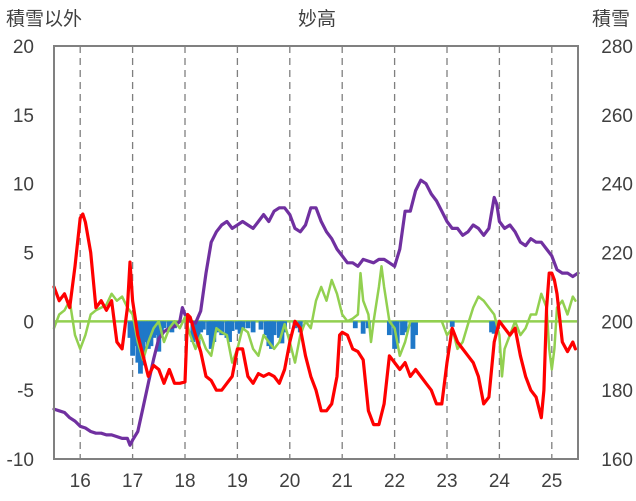 This screenshot has width=636, height=501. I want to click on x-tick-label-2: 18, so click(184, 481).